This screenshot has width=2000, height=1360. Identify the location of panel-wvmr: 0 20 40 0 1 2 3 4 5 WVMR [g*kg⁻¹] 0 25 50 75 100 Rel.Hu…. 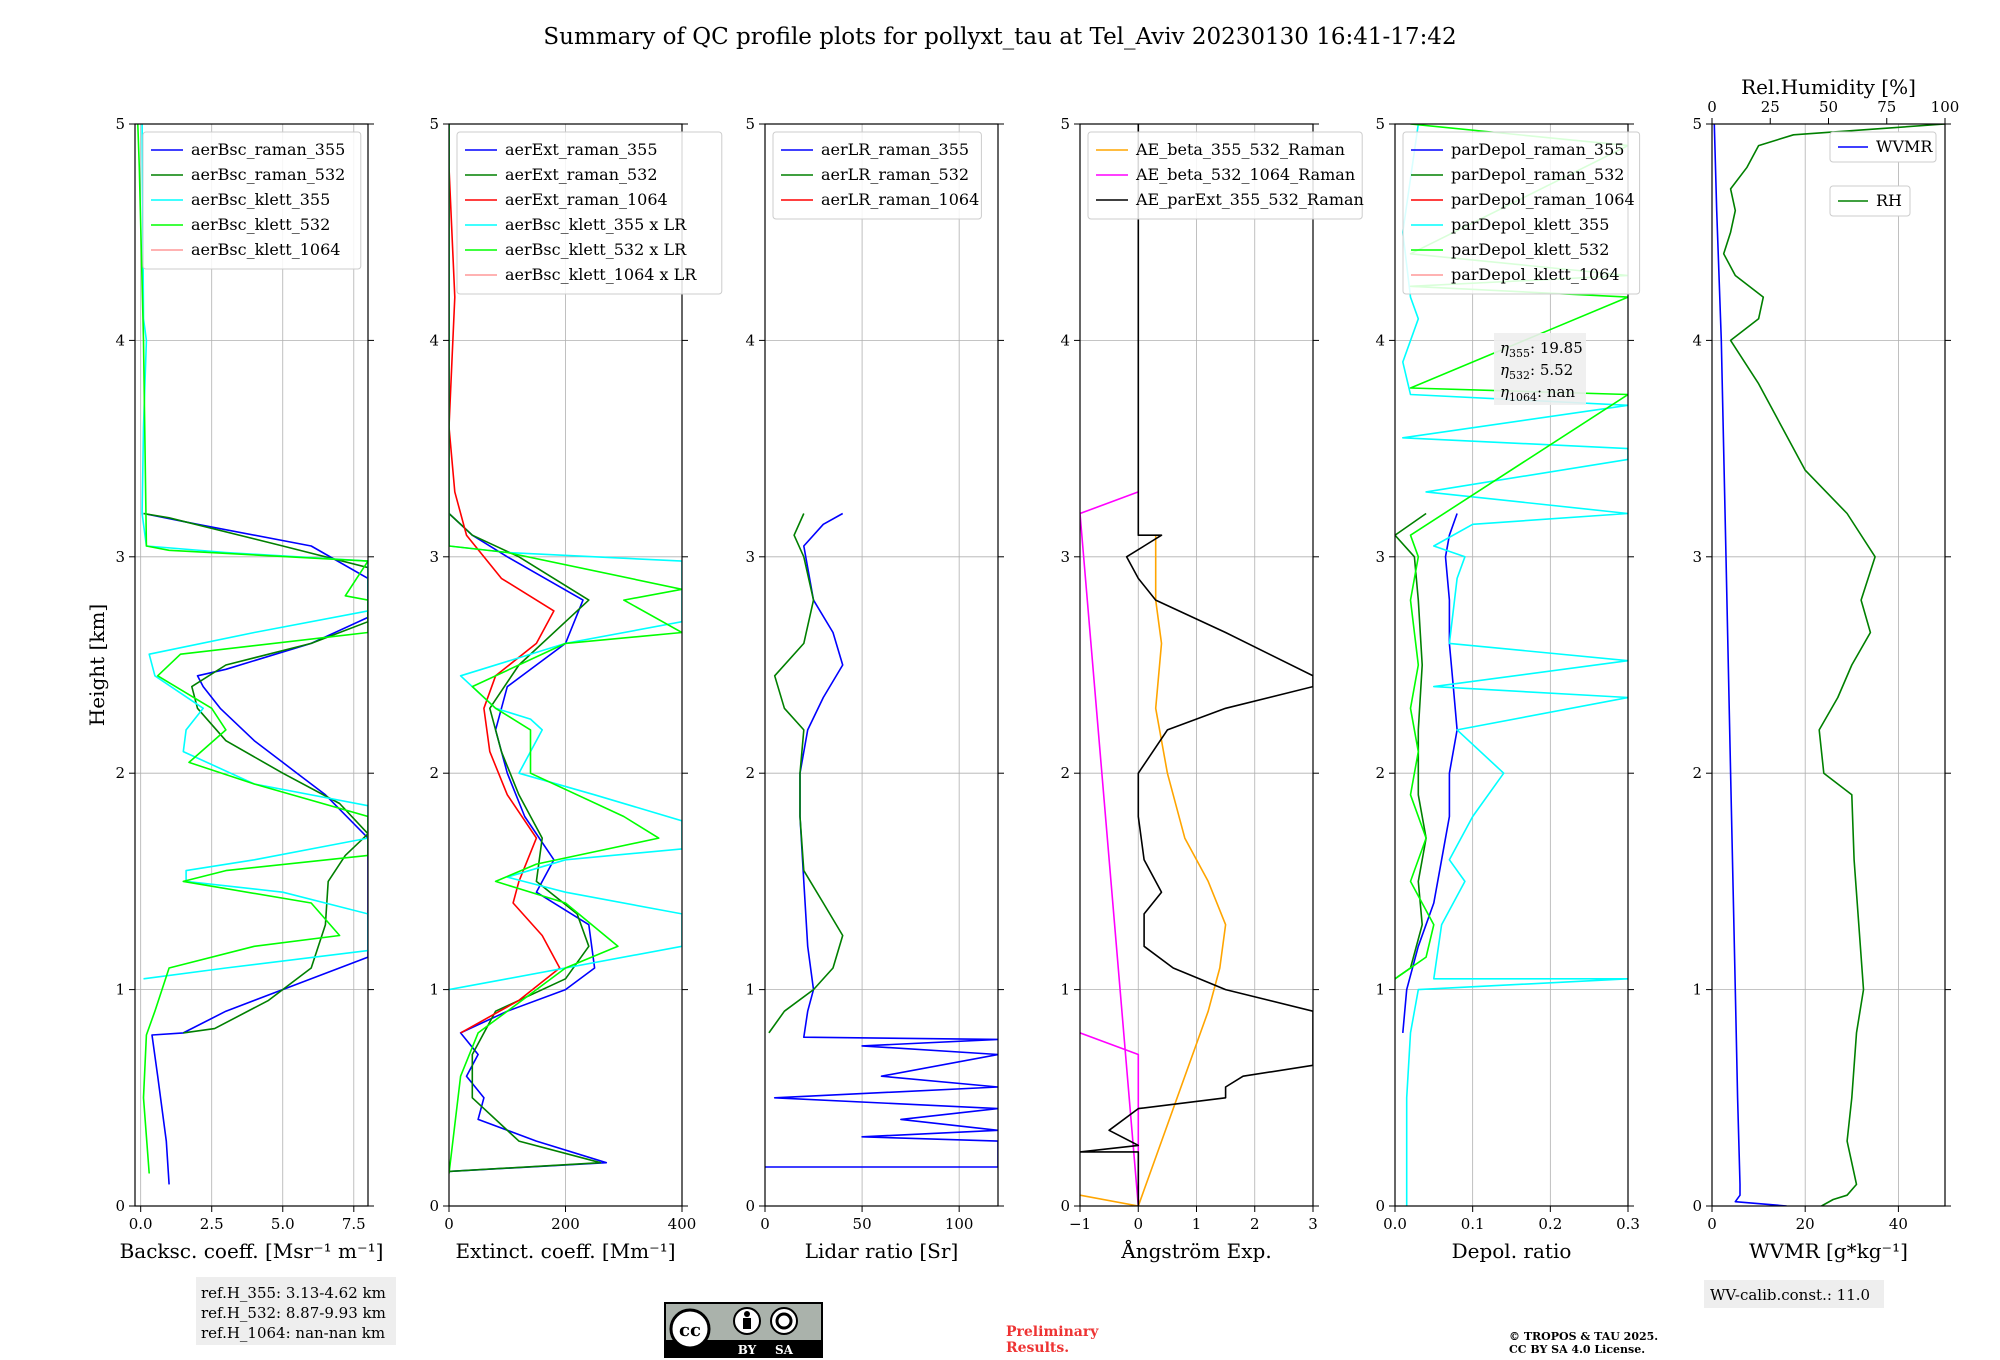
(1825, 669).